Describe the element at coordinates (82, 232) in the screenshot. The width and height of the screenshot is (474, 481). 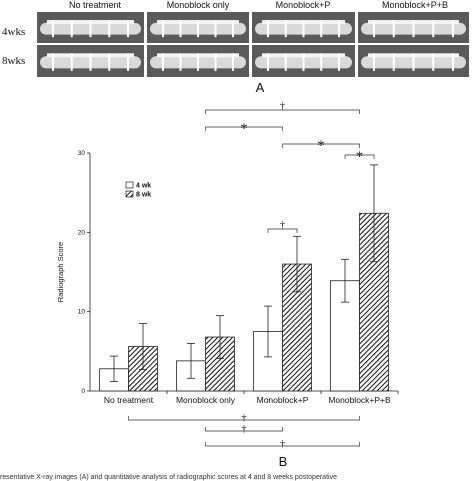
I see `y-tick-label: 20` at that location.